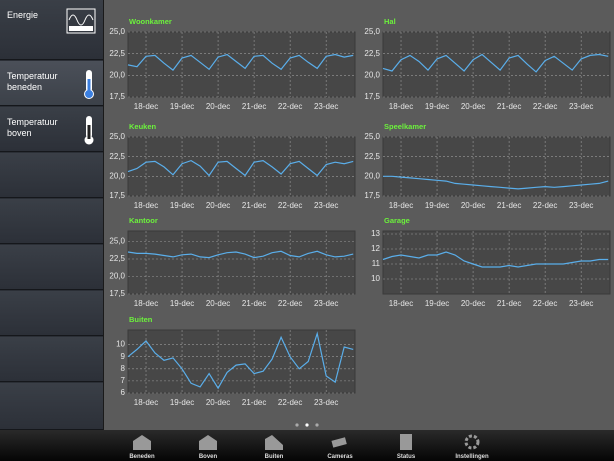 The width and height of the screenshot is (614, 461). What do you see at coordinates (375, 248) in the screenshot?
I see `y-tick-label: 12` at bounding box center [375, 248].